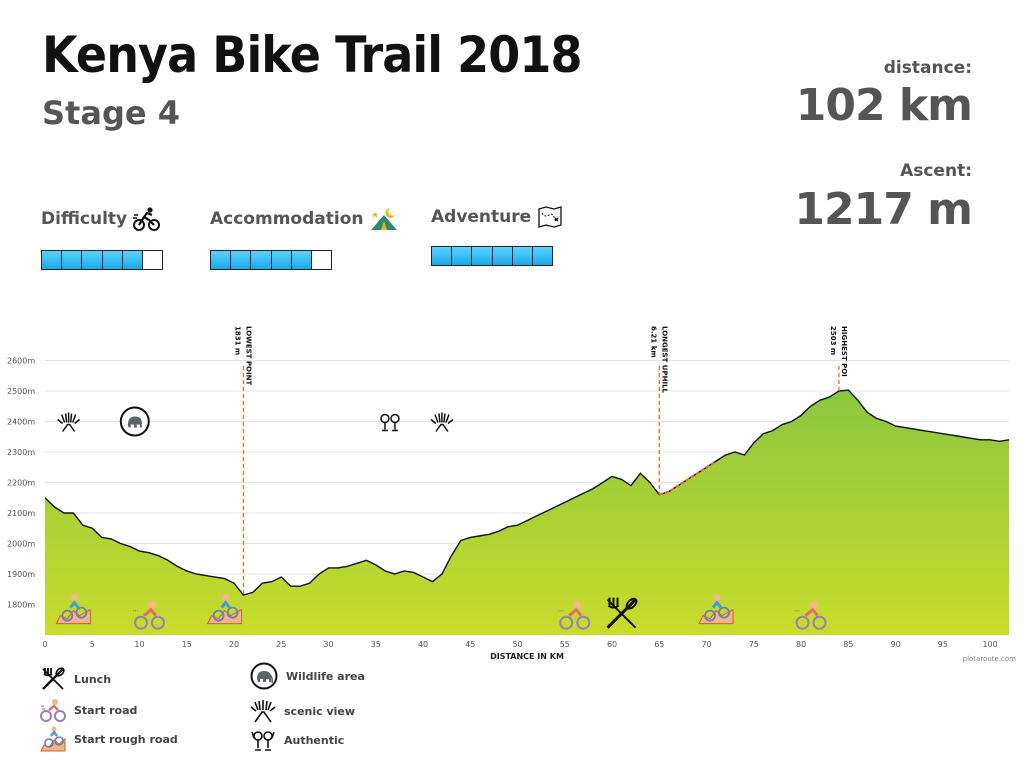 The image size is (1024, 768). What do you see at coordinates (93, 679) in the screenshot?
I see `legend-label: Lunch` at bounding box center [93, 679].